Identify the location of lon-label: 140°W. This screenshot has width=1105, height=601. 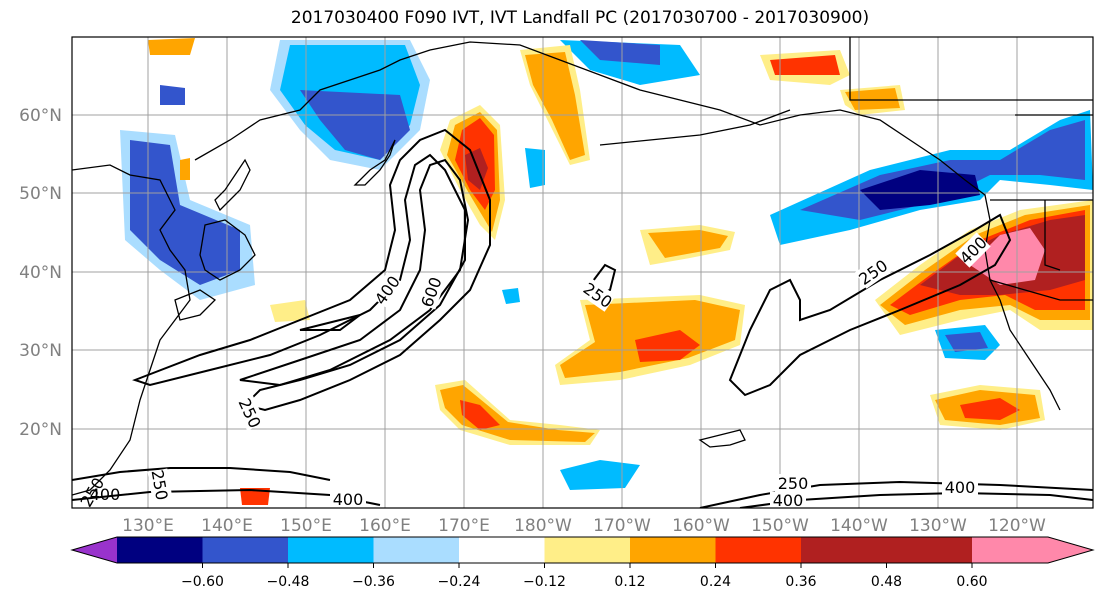
(859, 526).